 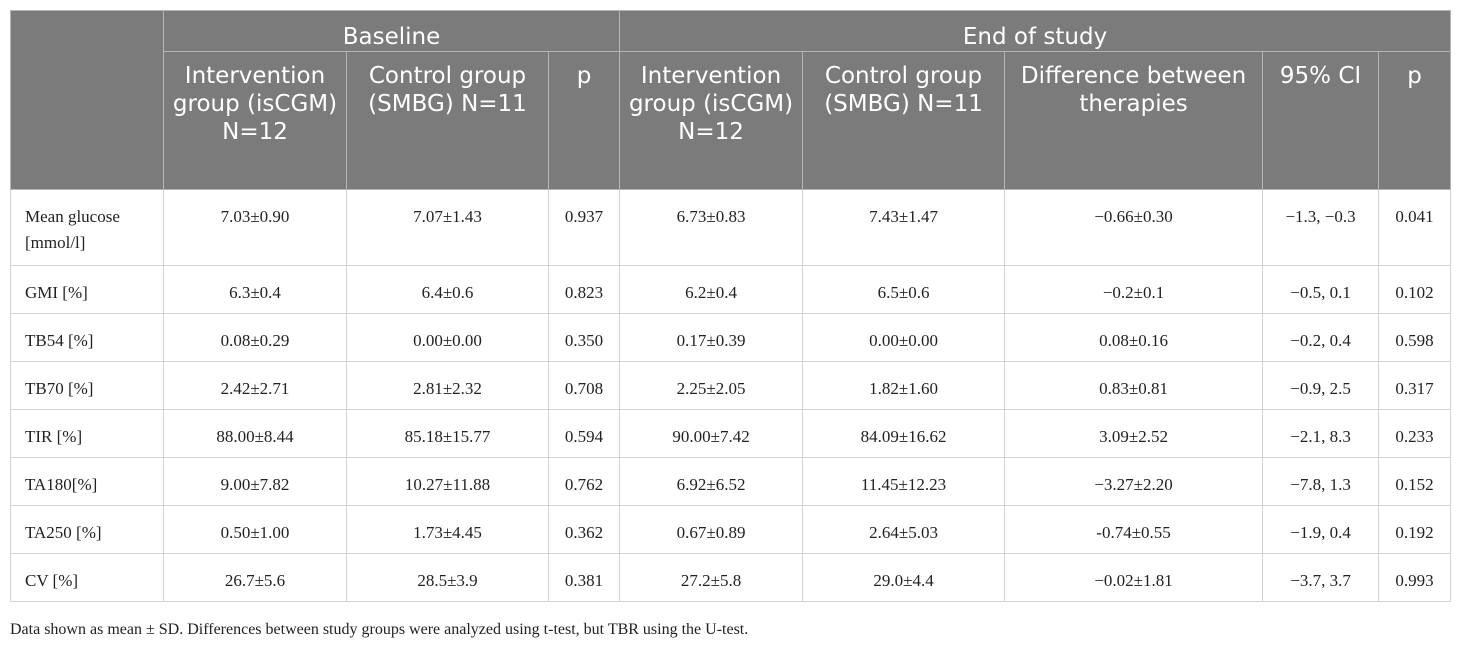 I want to click on row-label: TB70 [%], so click(x=87, y=385).